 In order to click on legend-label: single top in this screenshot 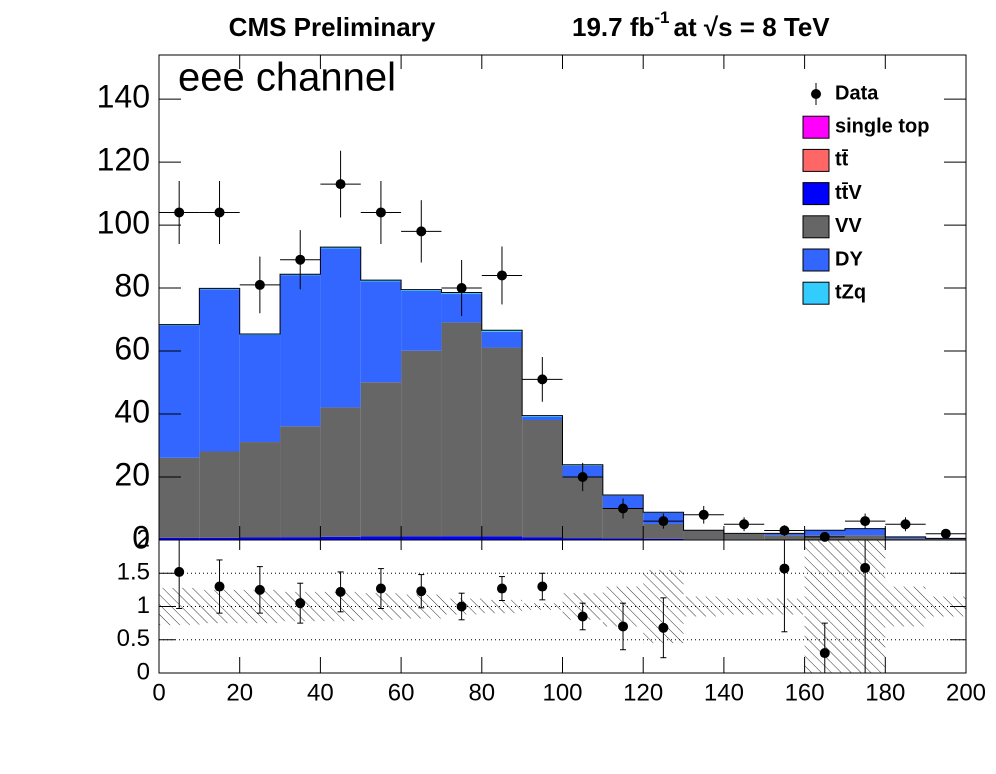, I will do `click(882, 126)`.